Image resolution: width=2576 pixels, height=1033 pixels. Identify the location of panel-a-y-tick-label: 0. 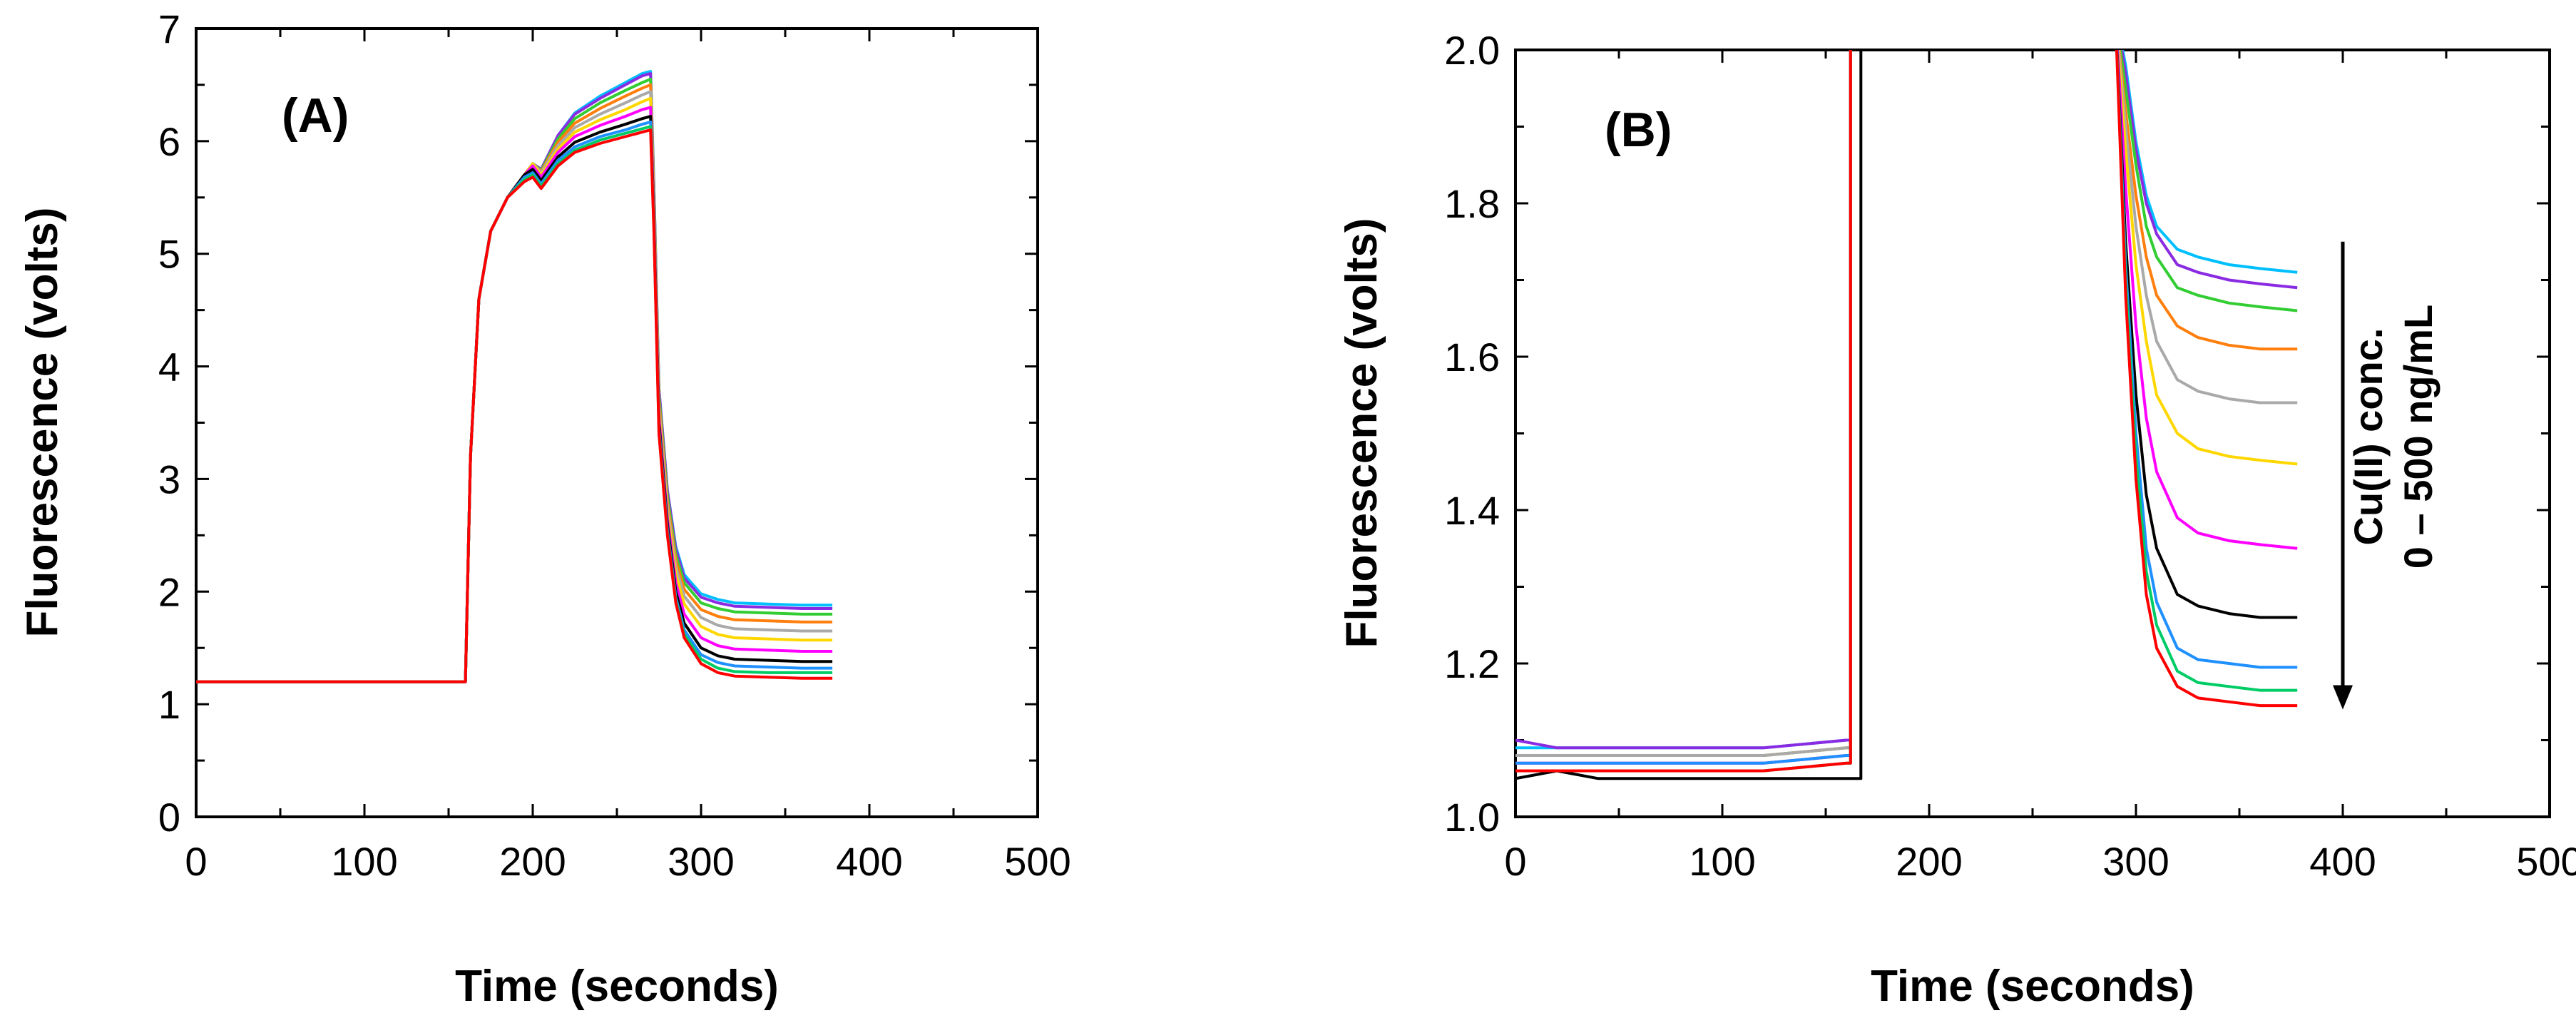
(169, 817).